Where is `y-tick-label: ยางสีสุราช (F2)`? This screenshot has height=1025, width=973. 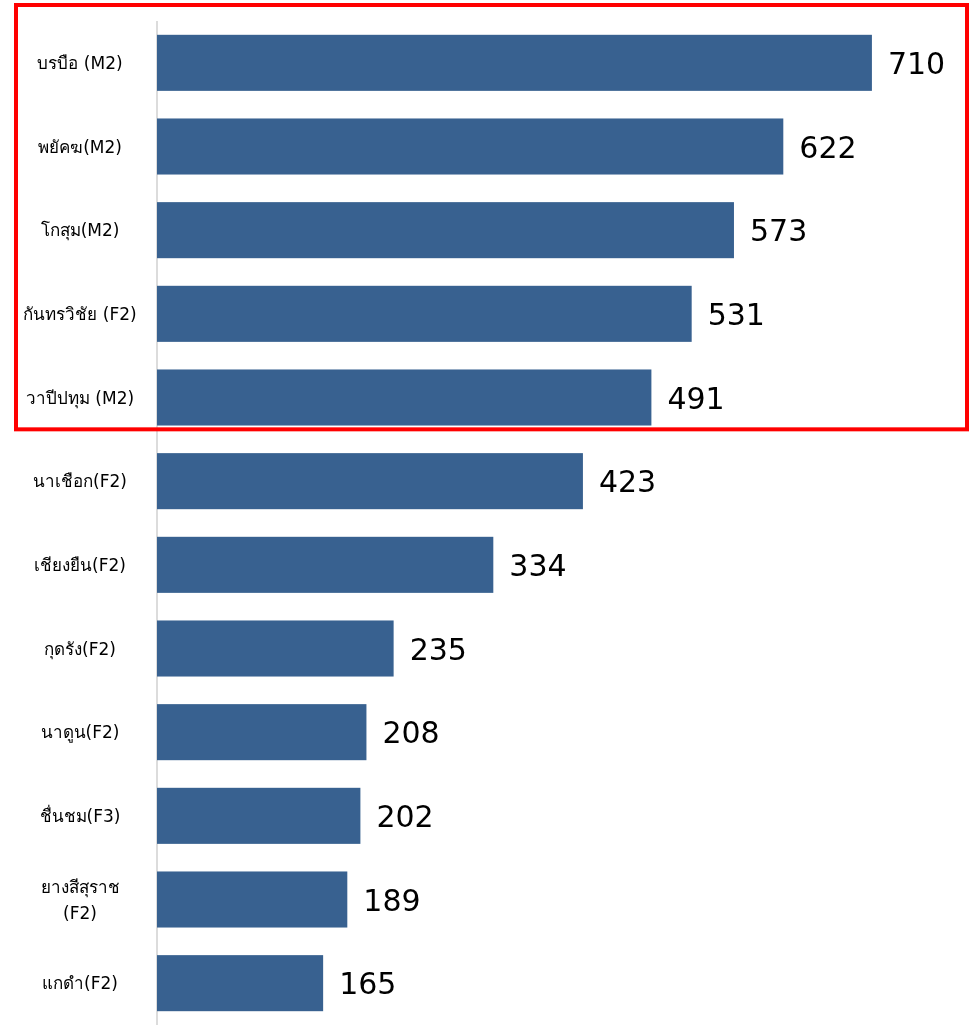
y-tick-label: ยางสีสุราช (F2) is located at coordinates (80, 899).